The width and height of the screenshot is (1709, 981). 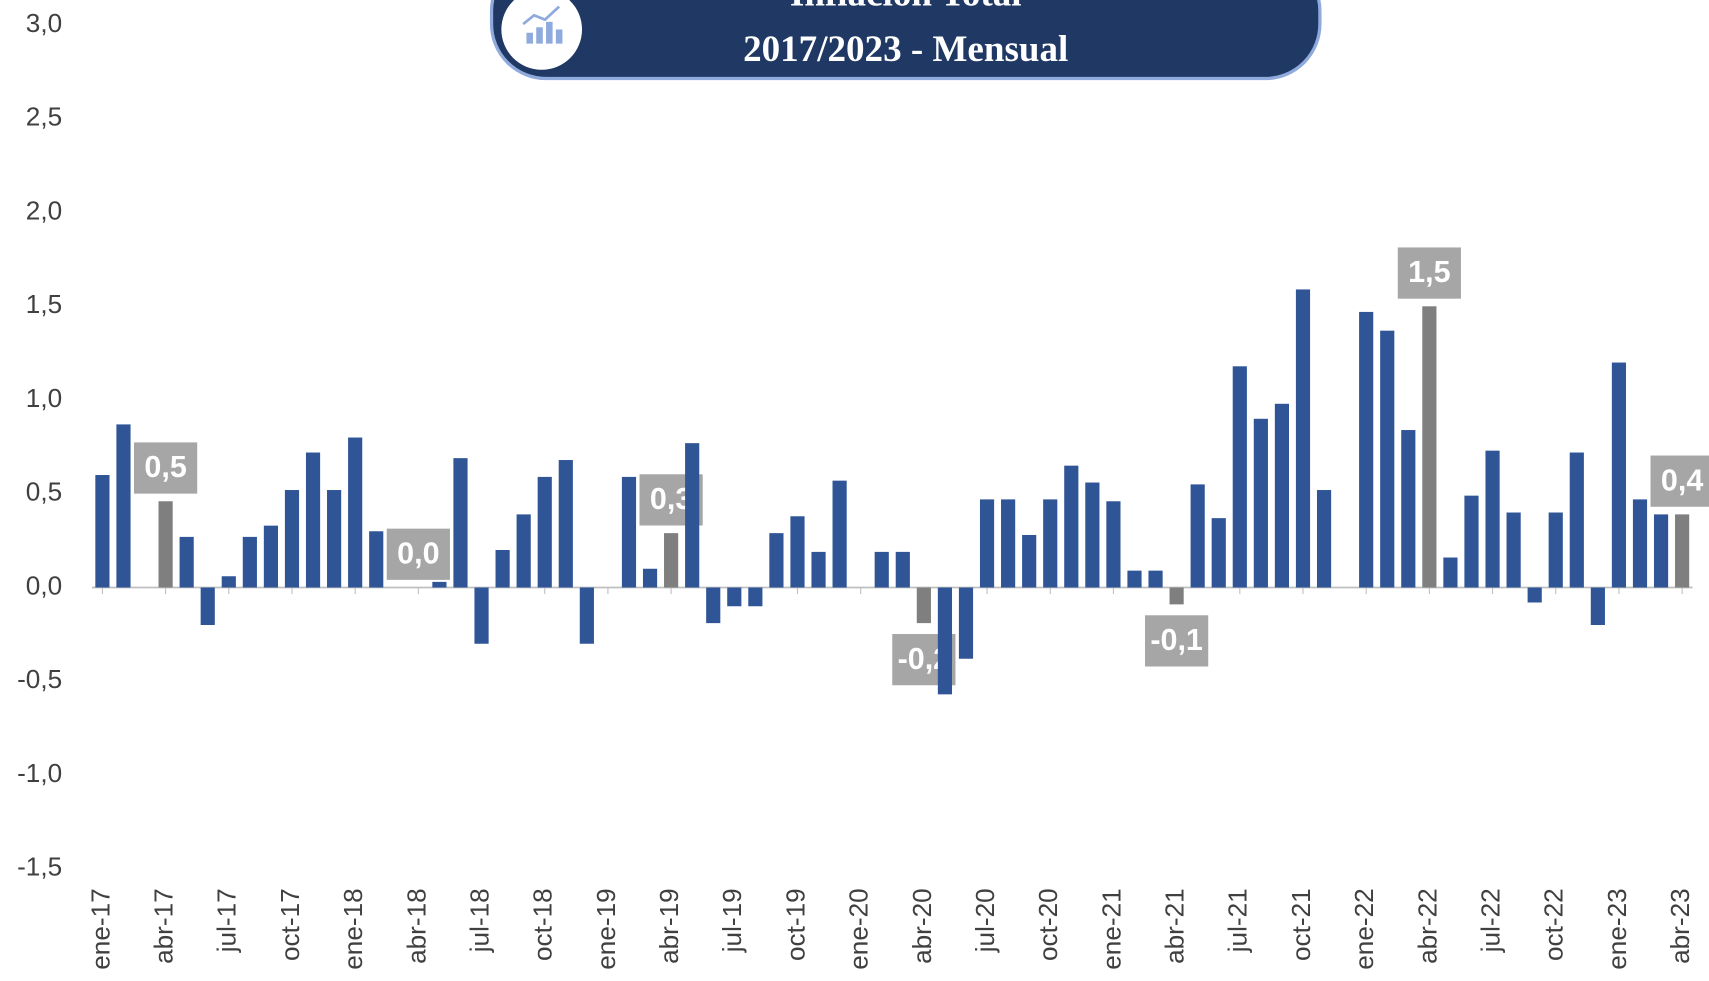 What do you see at coordinates (479, 920) in the screenshot?
I see `x-tick-label: jul-18` at bounding box center [479, 920].